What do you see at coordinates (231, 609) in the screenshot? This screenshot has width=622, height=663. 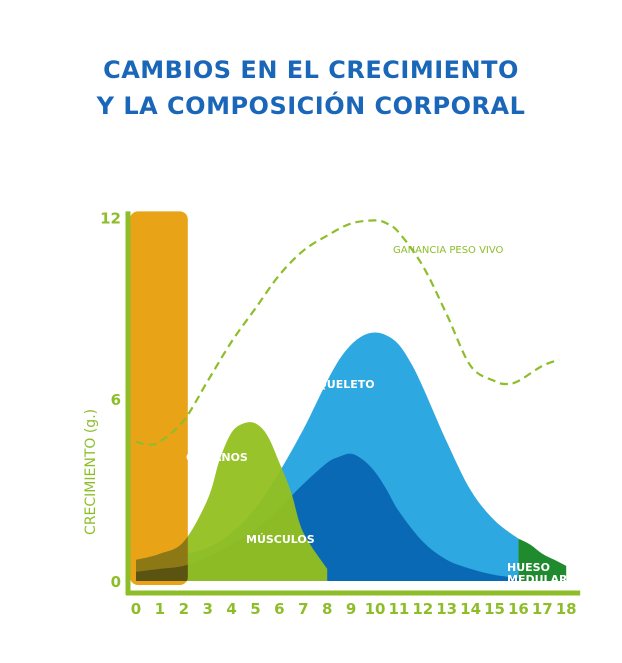 I see `x-tick-label: 4` at bounding box center [231, 609].